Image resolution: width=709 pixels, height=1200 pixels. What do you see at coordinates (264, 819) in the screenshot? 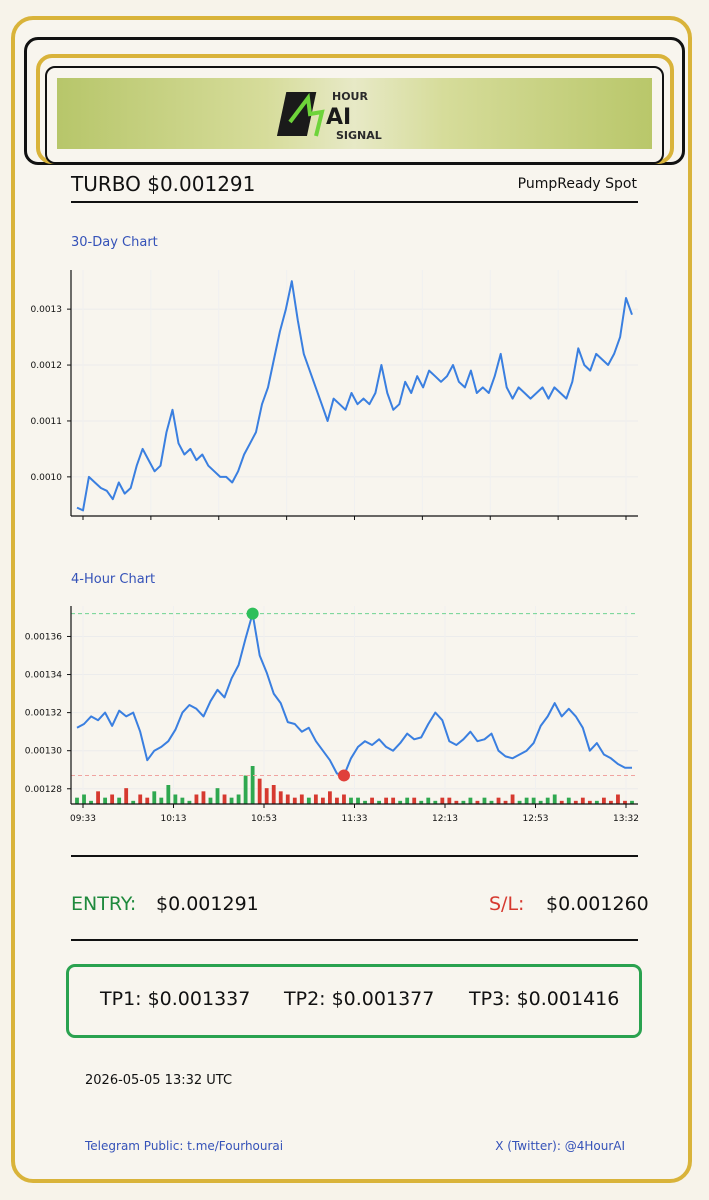
I see `x-tick-label: 10:53` at bounding box center [264, 819].